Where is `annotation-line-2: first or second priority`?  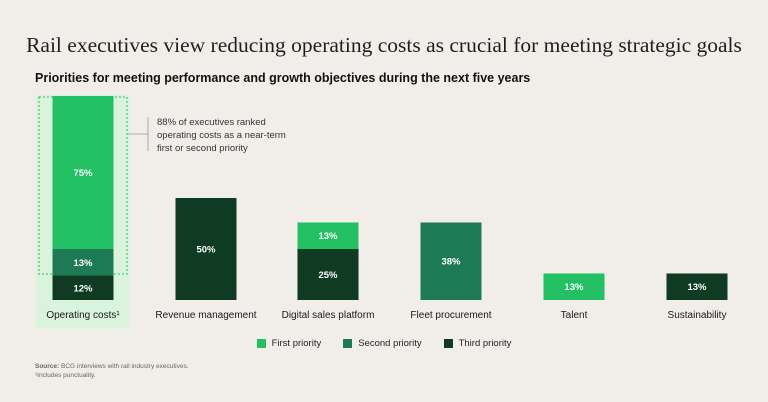
annotation-line-2: first or second priority is located at coordinates (202, 148).